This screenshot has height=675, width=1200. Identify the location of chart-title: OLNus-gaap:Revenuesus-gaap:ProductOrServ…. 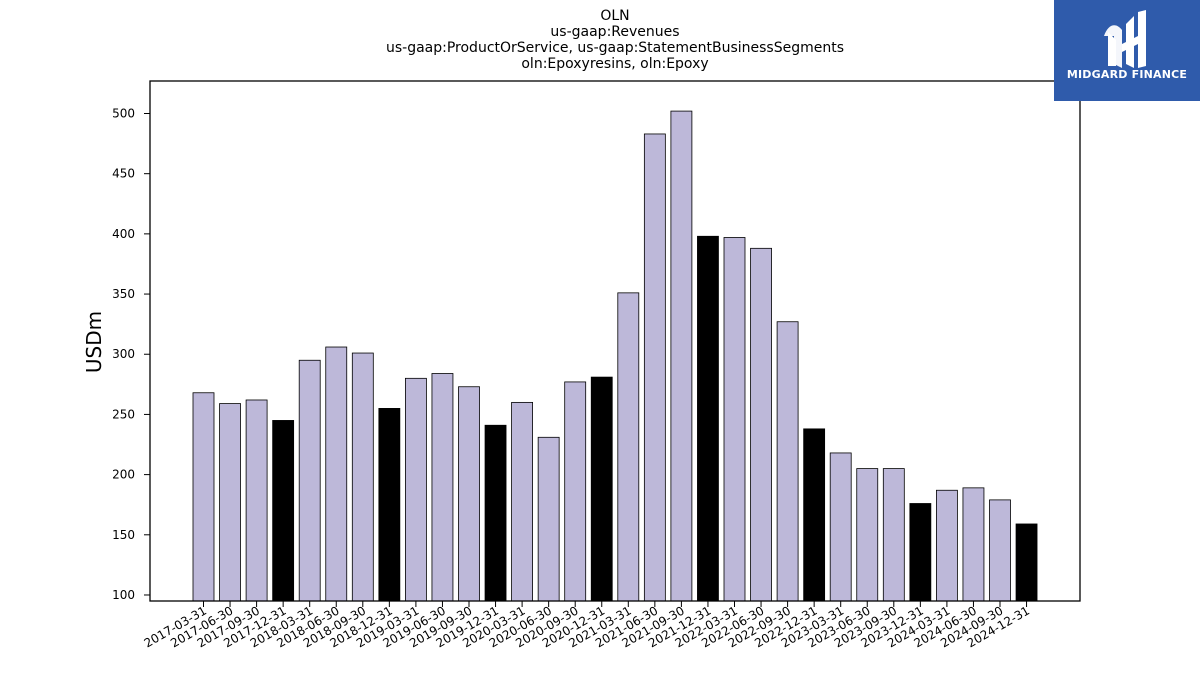
(615, 40).